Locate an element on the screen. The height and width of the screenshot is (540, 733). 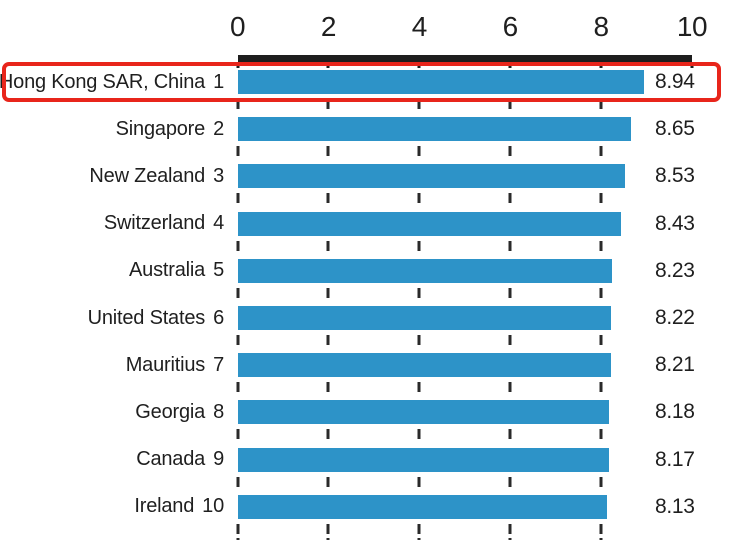
chart-row: Switzerland 4 8.43 is located at coordinates (366, 235).